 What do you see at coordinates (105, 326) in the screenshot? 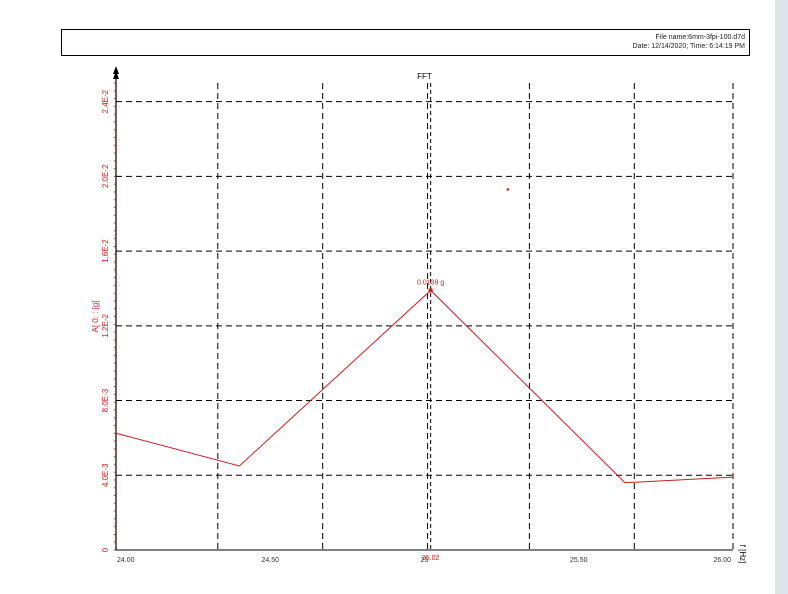
I see `y-tick-label-3: 1.2E-2` at bounding box center [105, 326].